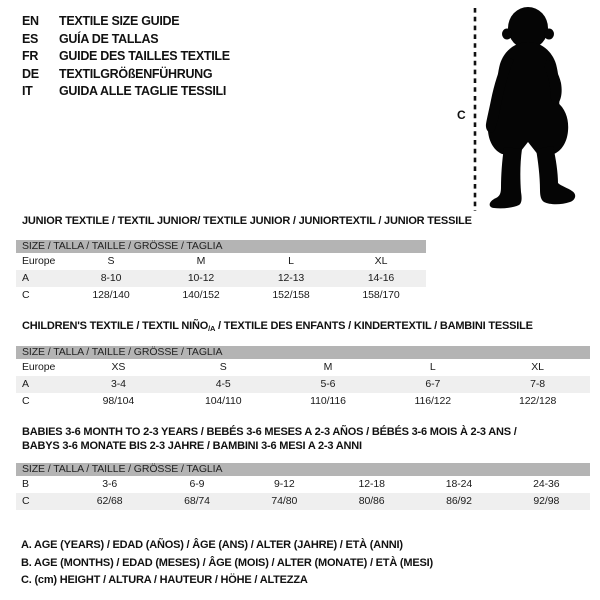  I want to click on baby-silhouette-icon, so click(530, 108).